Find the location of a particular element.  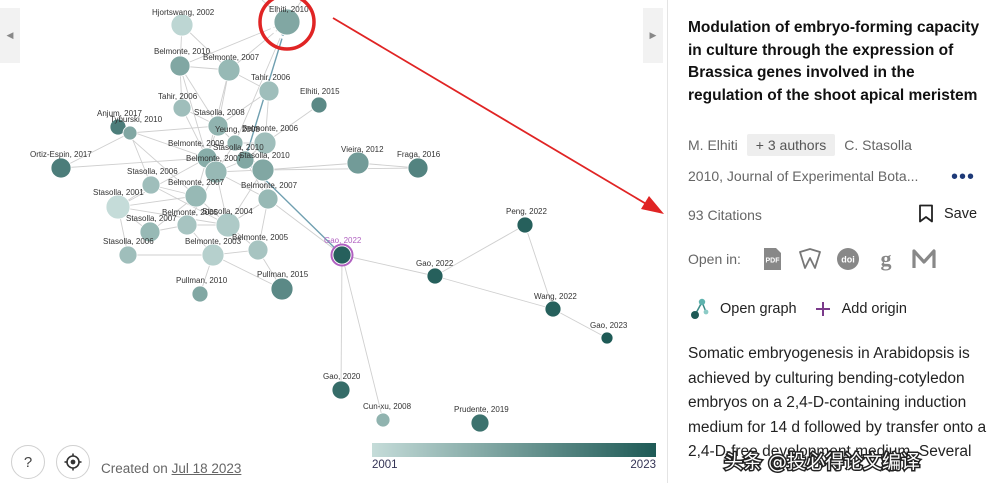

graph-node: Gao, 2020 is located at coordinates (342, 386).